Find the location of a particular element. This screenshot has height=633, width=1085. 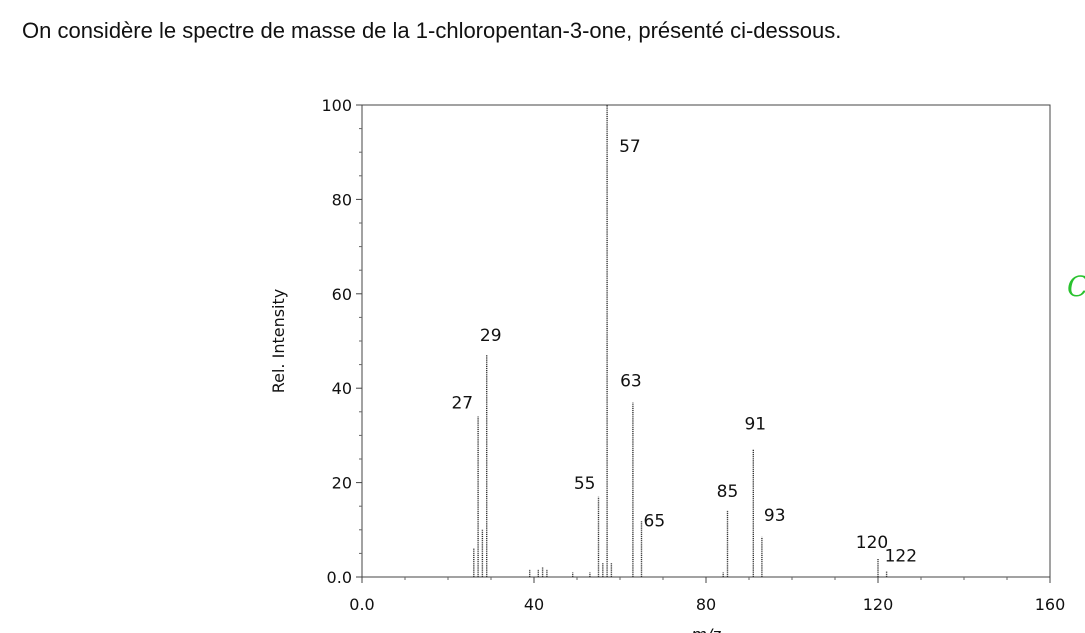

peak-label: 122 is located at coordinates (901, 556).